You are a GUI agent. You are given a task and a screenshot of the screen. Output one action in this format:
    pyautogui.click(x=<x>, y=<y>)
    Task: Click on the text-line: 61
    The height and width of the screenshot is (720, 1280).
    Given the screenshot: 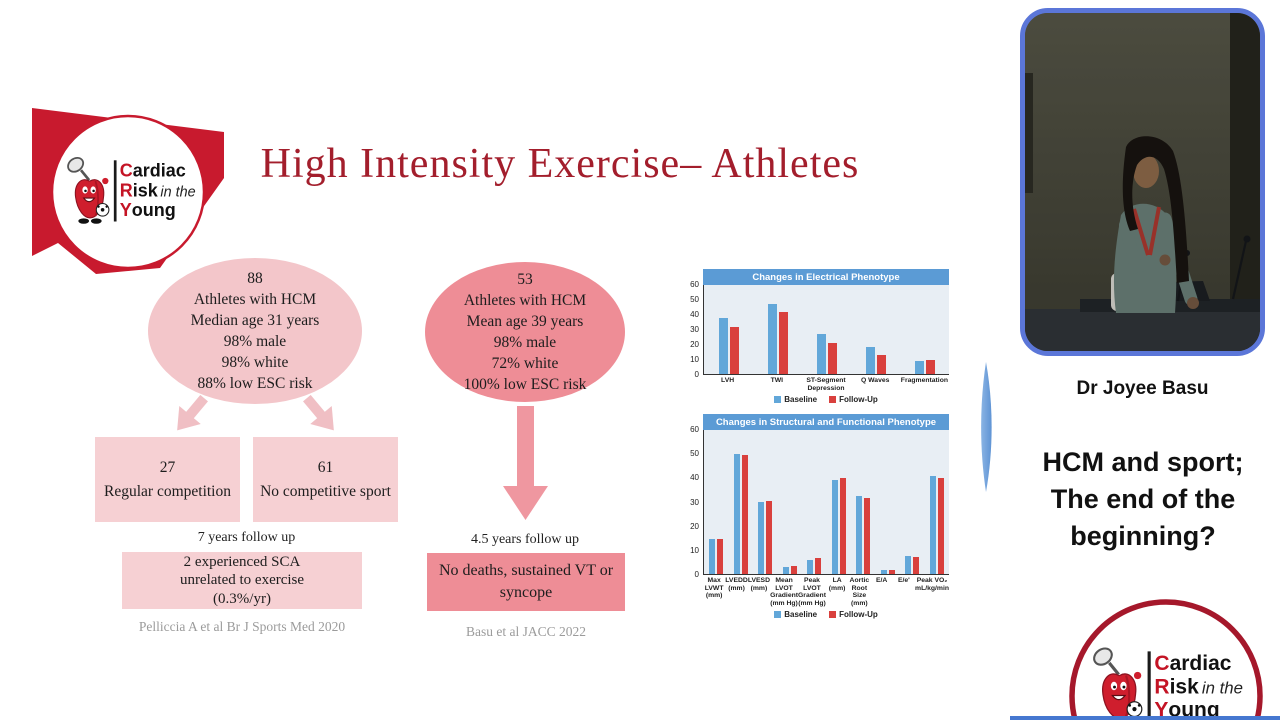 What is the action you would take?
    pyautogui.click(x=325, y=467)
    